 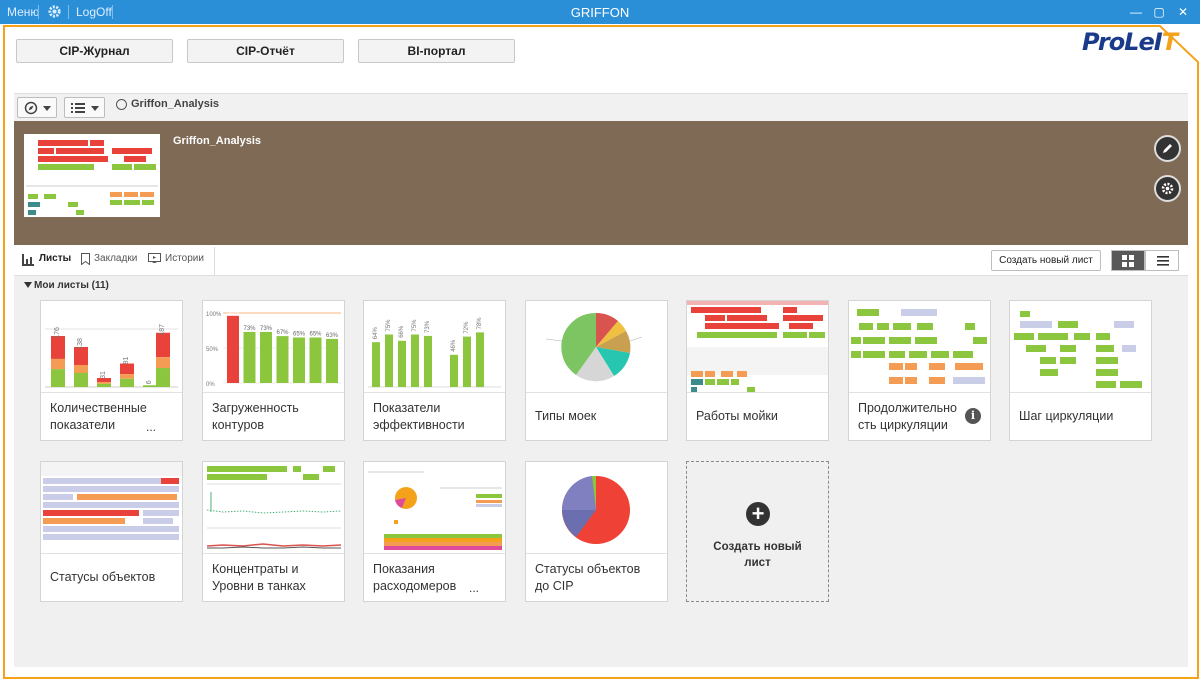 I want to click on bookmark-icon, so click(x=85, y=259).